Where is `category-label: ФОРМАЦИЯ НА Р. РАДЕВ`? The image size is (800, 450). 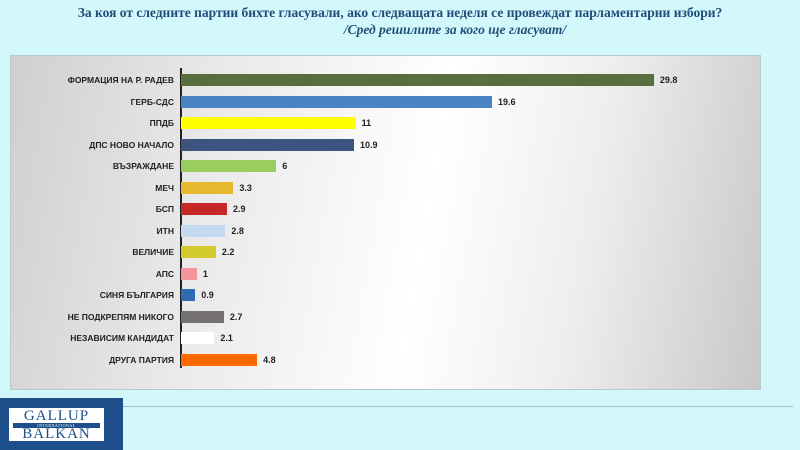 category-label: ФОРМАЦИЯ НА Р. РАДЕВ is located at coordinates (120, 80).